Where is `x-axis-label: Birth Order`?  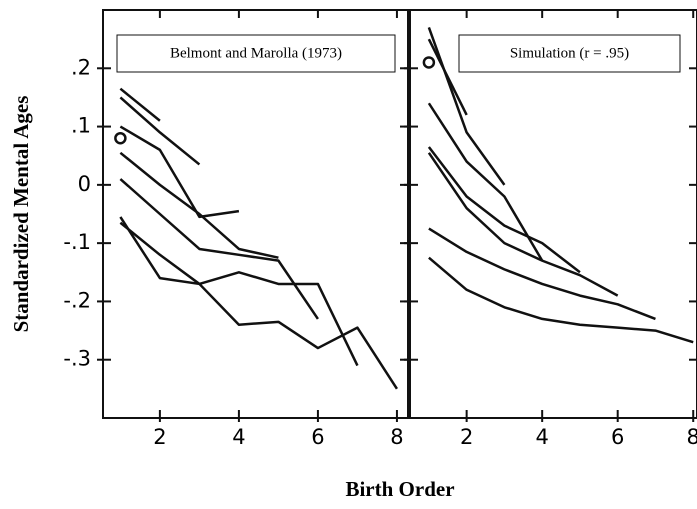 x-axis-label: Birth Order is located at coordinates (399, 489).